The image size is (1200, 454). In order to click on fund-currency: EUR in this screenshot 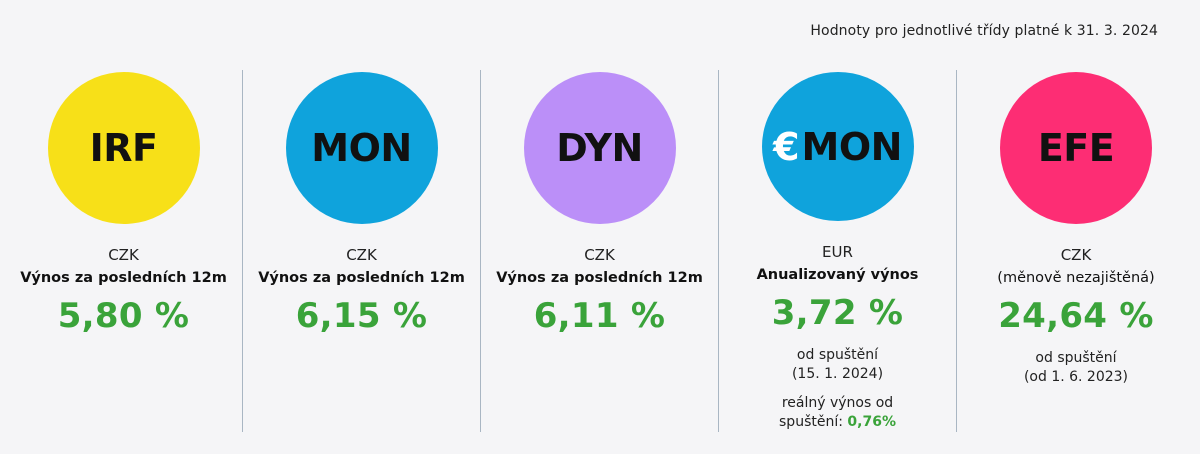, I will do `click(837, 252)`.